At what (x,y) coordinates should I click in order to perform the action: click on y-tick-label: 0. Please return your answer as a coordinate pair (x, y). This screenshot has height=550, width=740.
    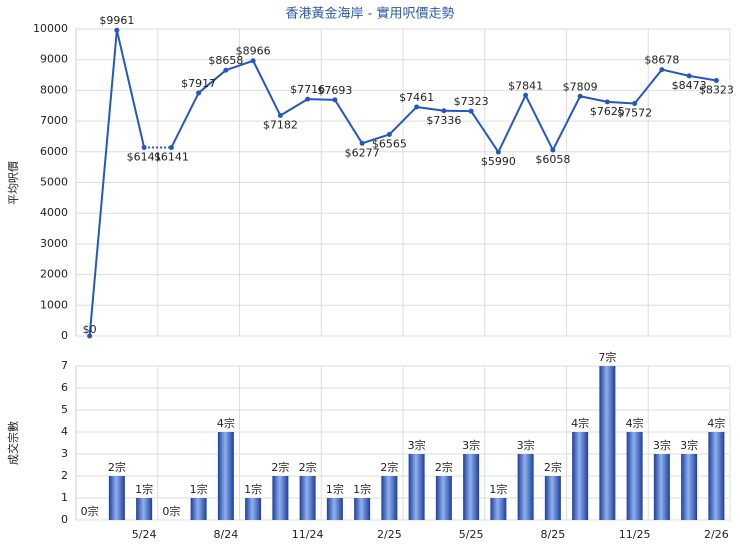
    Looking at the image, I should click on (64, 335).